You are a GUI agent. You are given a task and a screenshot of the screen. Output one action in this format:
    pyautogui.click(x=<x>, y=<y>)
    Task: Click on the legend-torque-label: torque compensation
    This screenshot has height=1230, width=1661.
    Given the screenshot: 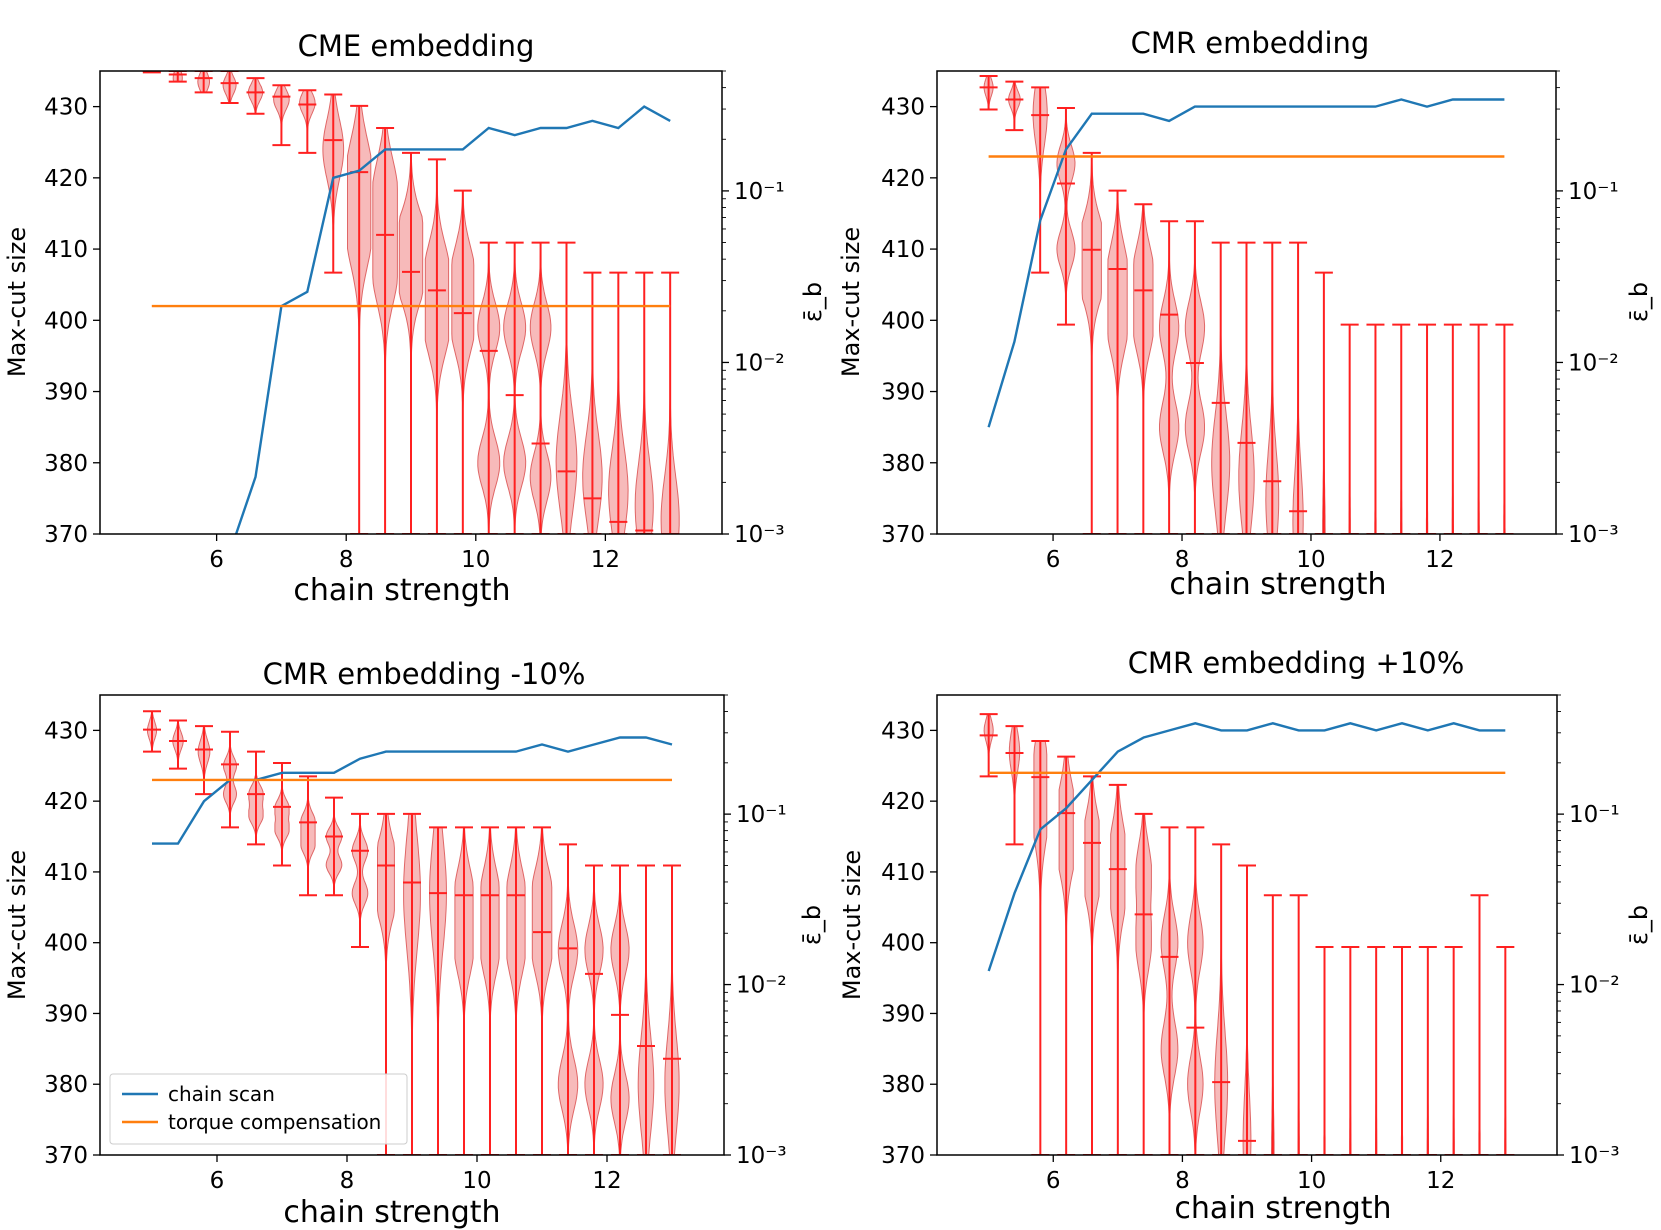 What is the action you would take?
    pyautogui.click(x=274, y=1122)
    